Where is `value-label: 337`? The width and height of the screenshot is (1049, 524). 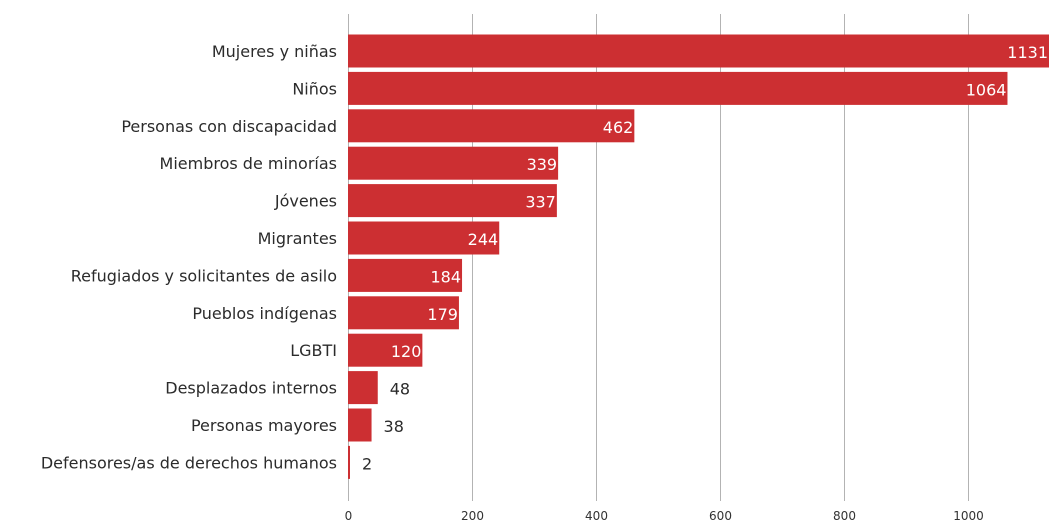 value-label: 337 is located at coordinates (540, 202).